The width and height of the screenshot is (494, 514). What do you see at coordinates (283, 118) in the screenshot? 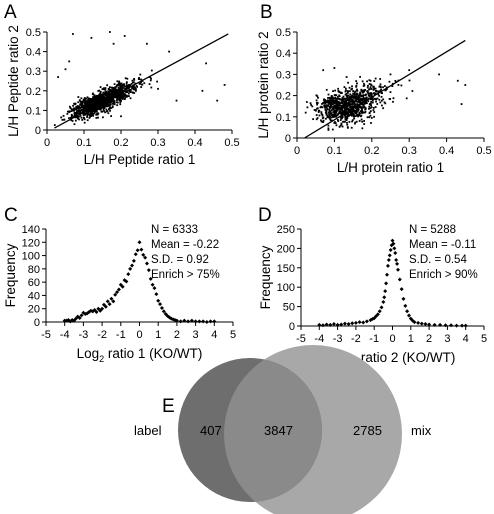
I see `y-tick-label: 0.1` at bounding box center [283, 118].